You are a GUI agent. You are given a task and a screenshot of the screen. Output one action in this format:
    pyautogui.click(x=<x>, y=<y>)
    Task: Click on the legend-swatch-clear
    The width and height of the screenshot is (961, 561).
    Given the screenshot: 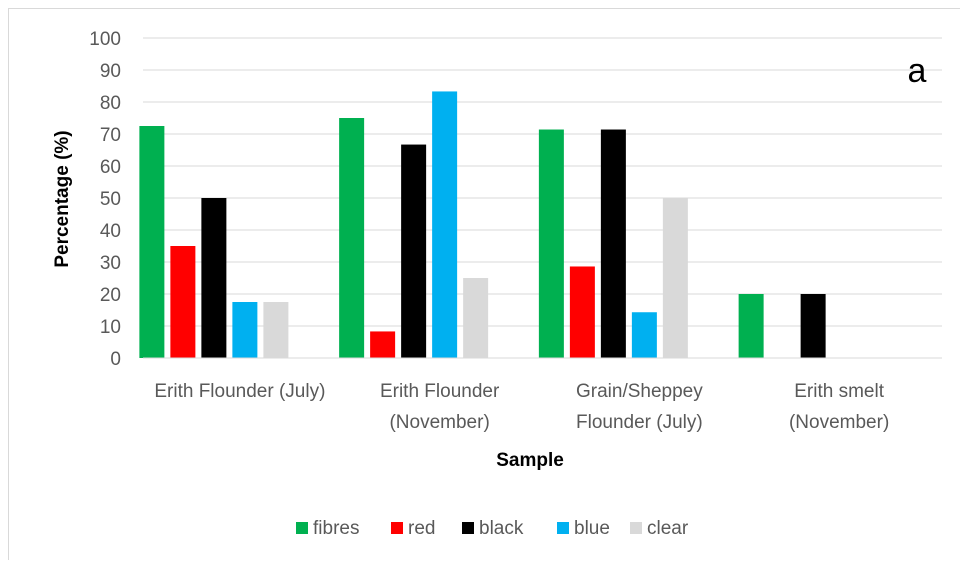 What is the action you would take?
    pyautogui.click(x=636, y=528)
    